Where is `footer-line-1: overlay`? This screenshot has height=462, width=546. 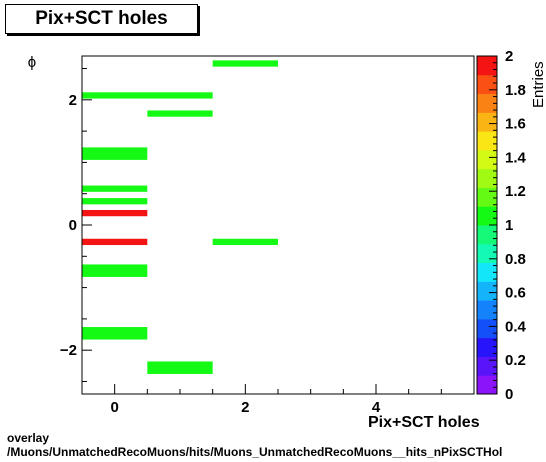 footer-line-1: overlay is located at coordinates (28, 438).